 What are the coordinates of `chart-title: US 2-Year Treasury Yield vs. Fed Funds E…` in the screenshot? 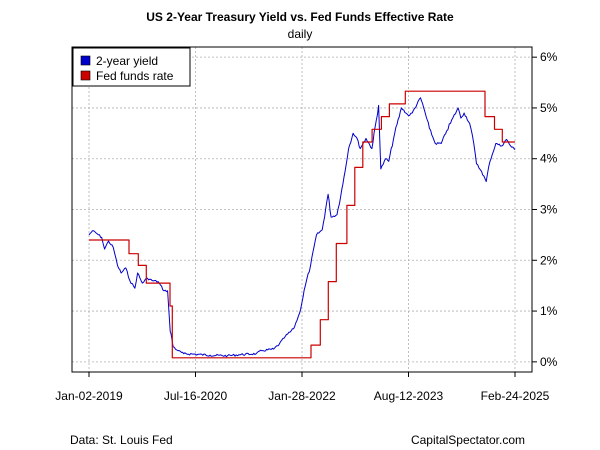 It's located at (300, 17).